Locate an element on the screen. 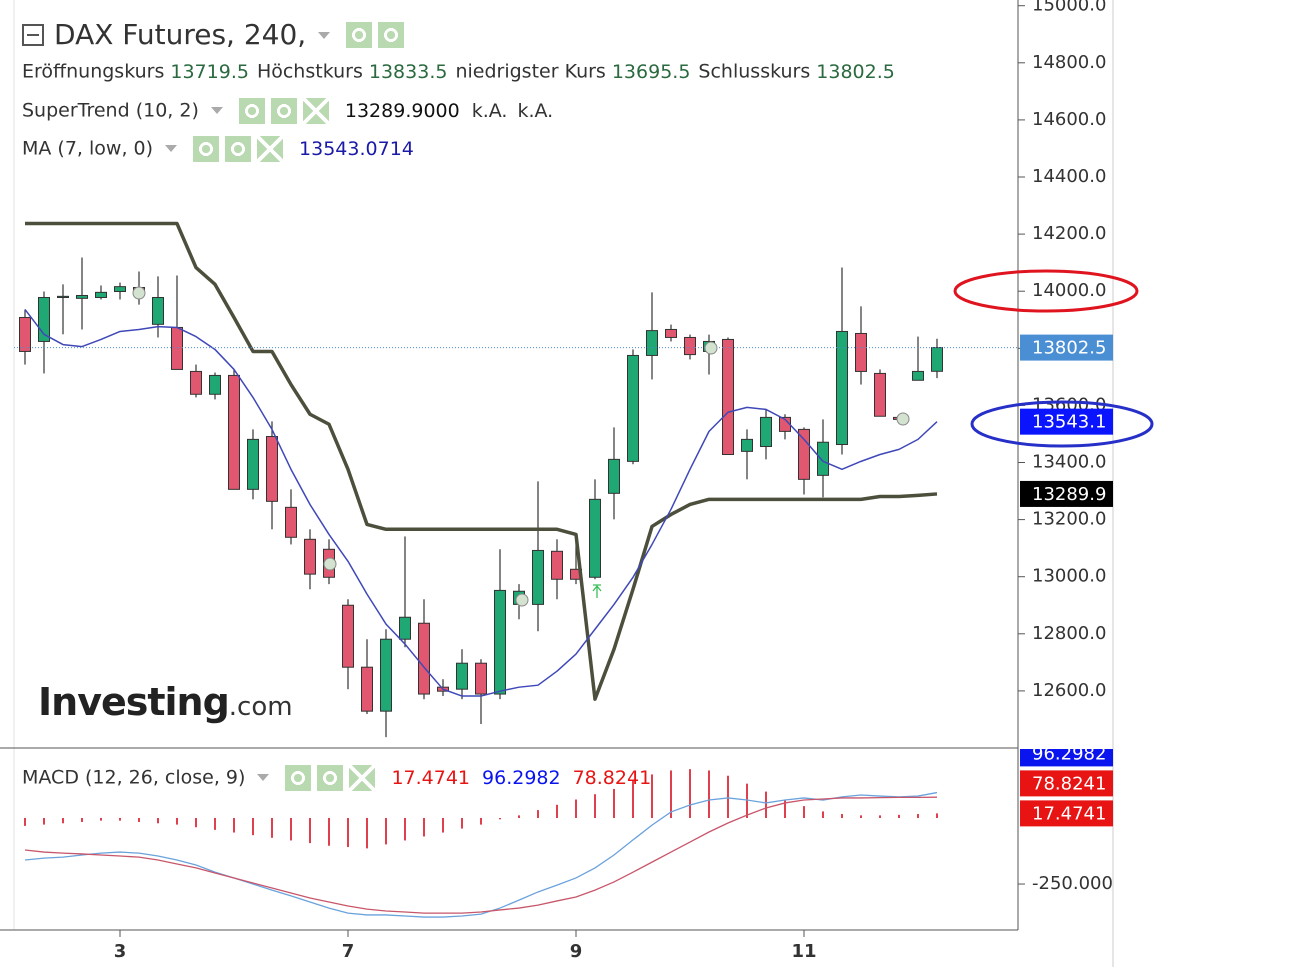 The width and height of the screenshot is (1315, 967). macd-boxes: 17.4741 78.8241 96.2982 is located at coordinates (1066, 788).